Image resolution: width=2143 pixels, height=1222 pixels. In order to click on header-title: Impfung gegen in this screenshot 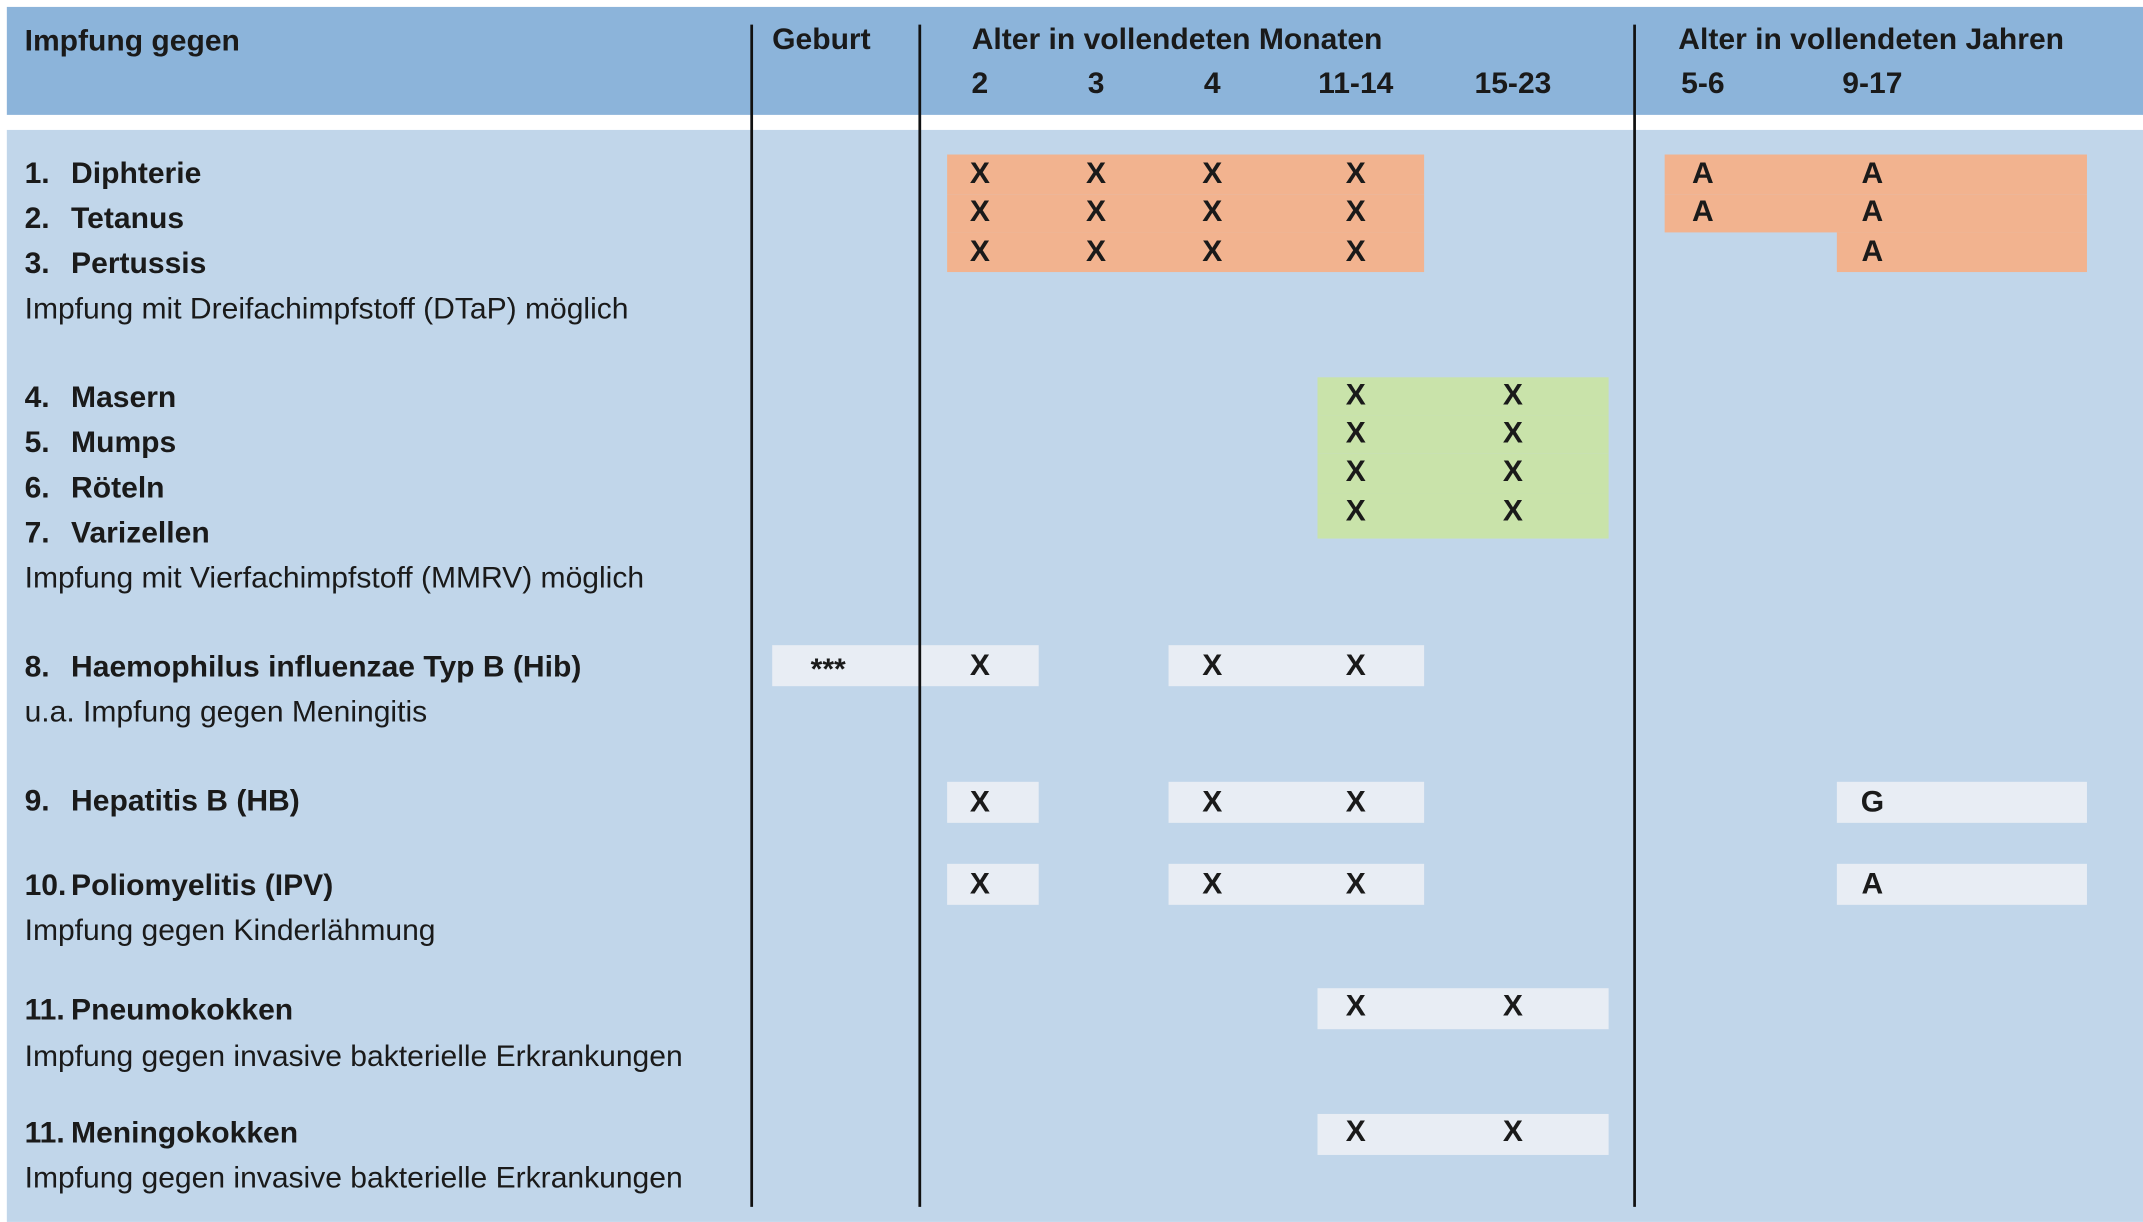, I will do `click(132, 40)`.